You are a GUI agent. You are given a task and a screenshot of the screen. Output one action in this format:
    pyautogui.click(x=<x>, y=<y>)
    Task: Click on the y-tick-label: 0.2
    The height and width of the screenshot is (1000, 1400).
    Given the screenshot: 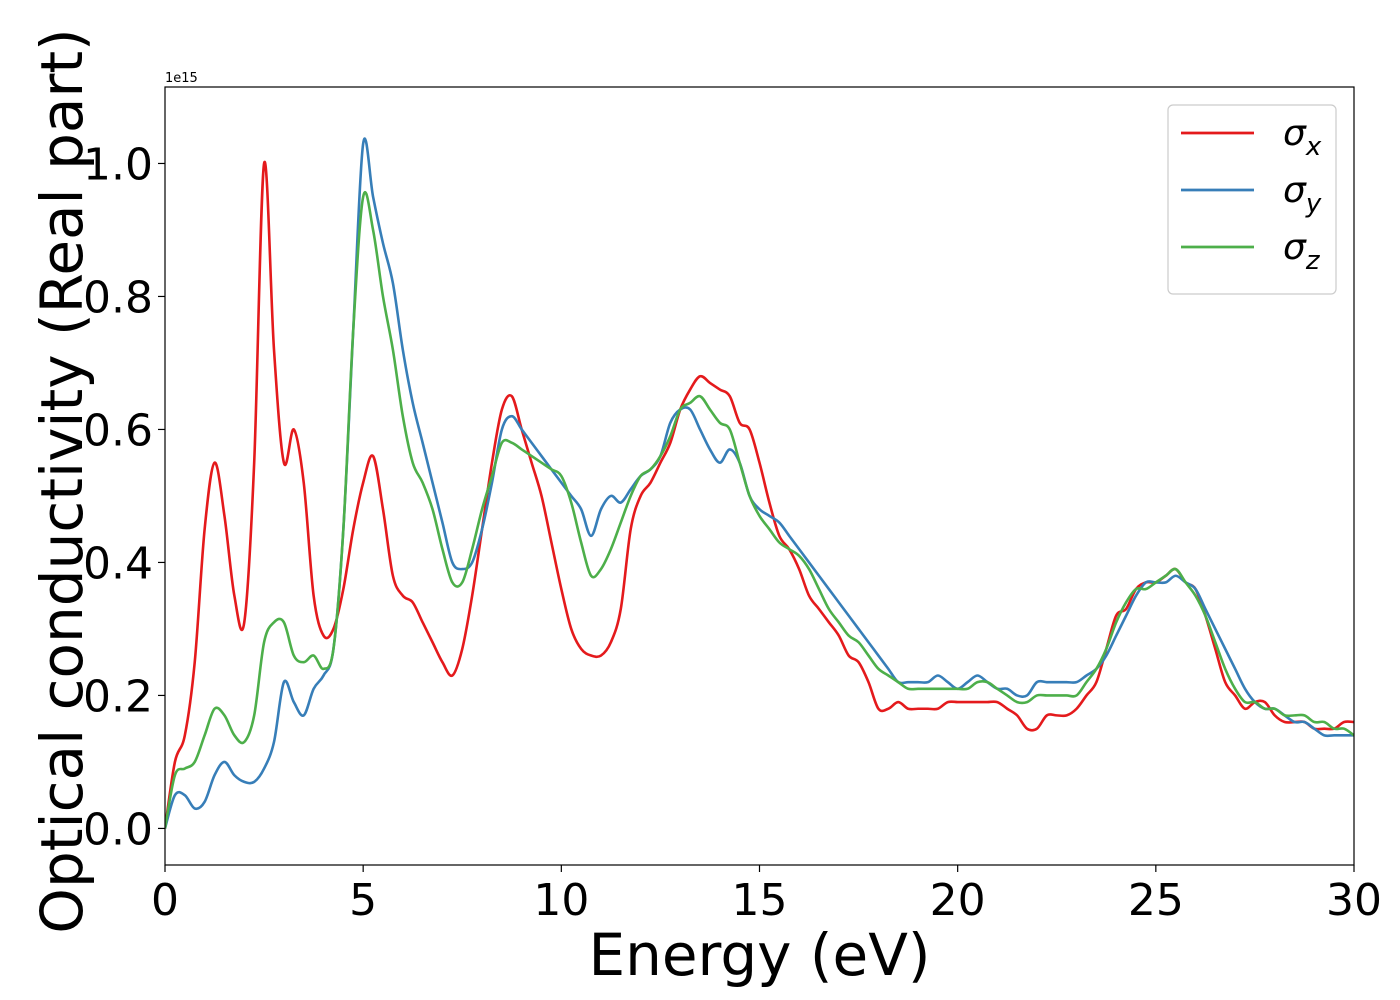 What is the action you would take?
    pyautogui.click(x=118, y=696)
    